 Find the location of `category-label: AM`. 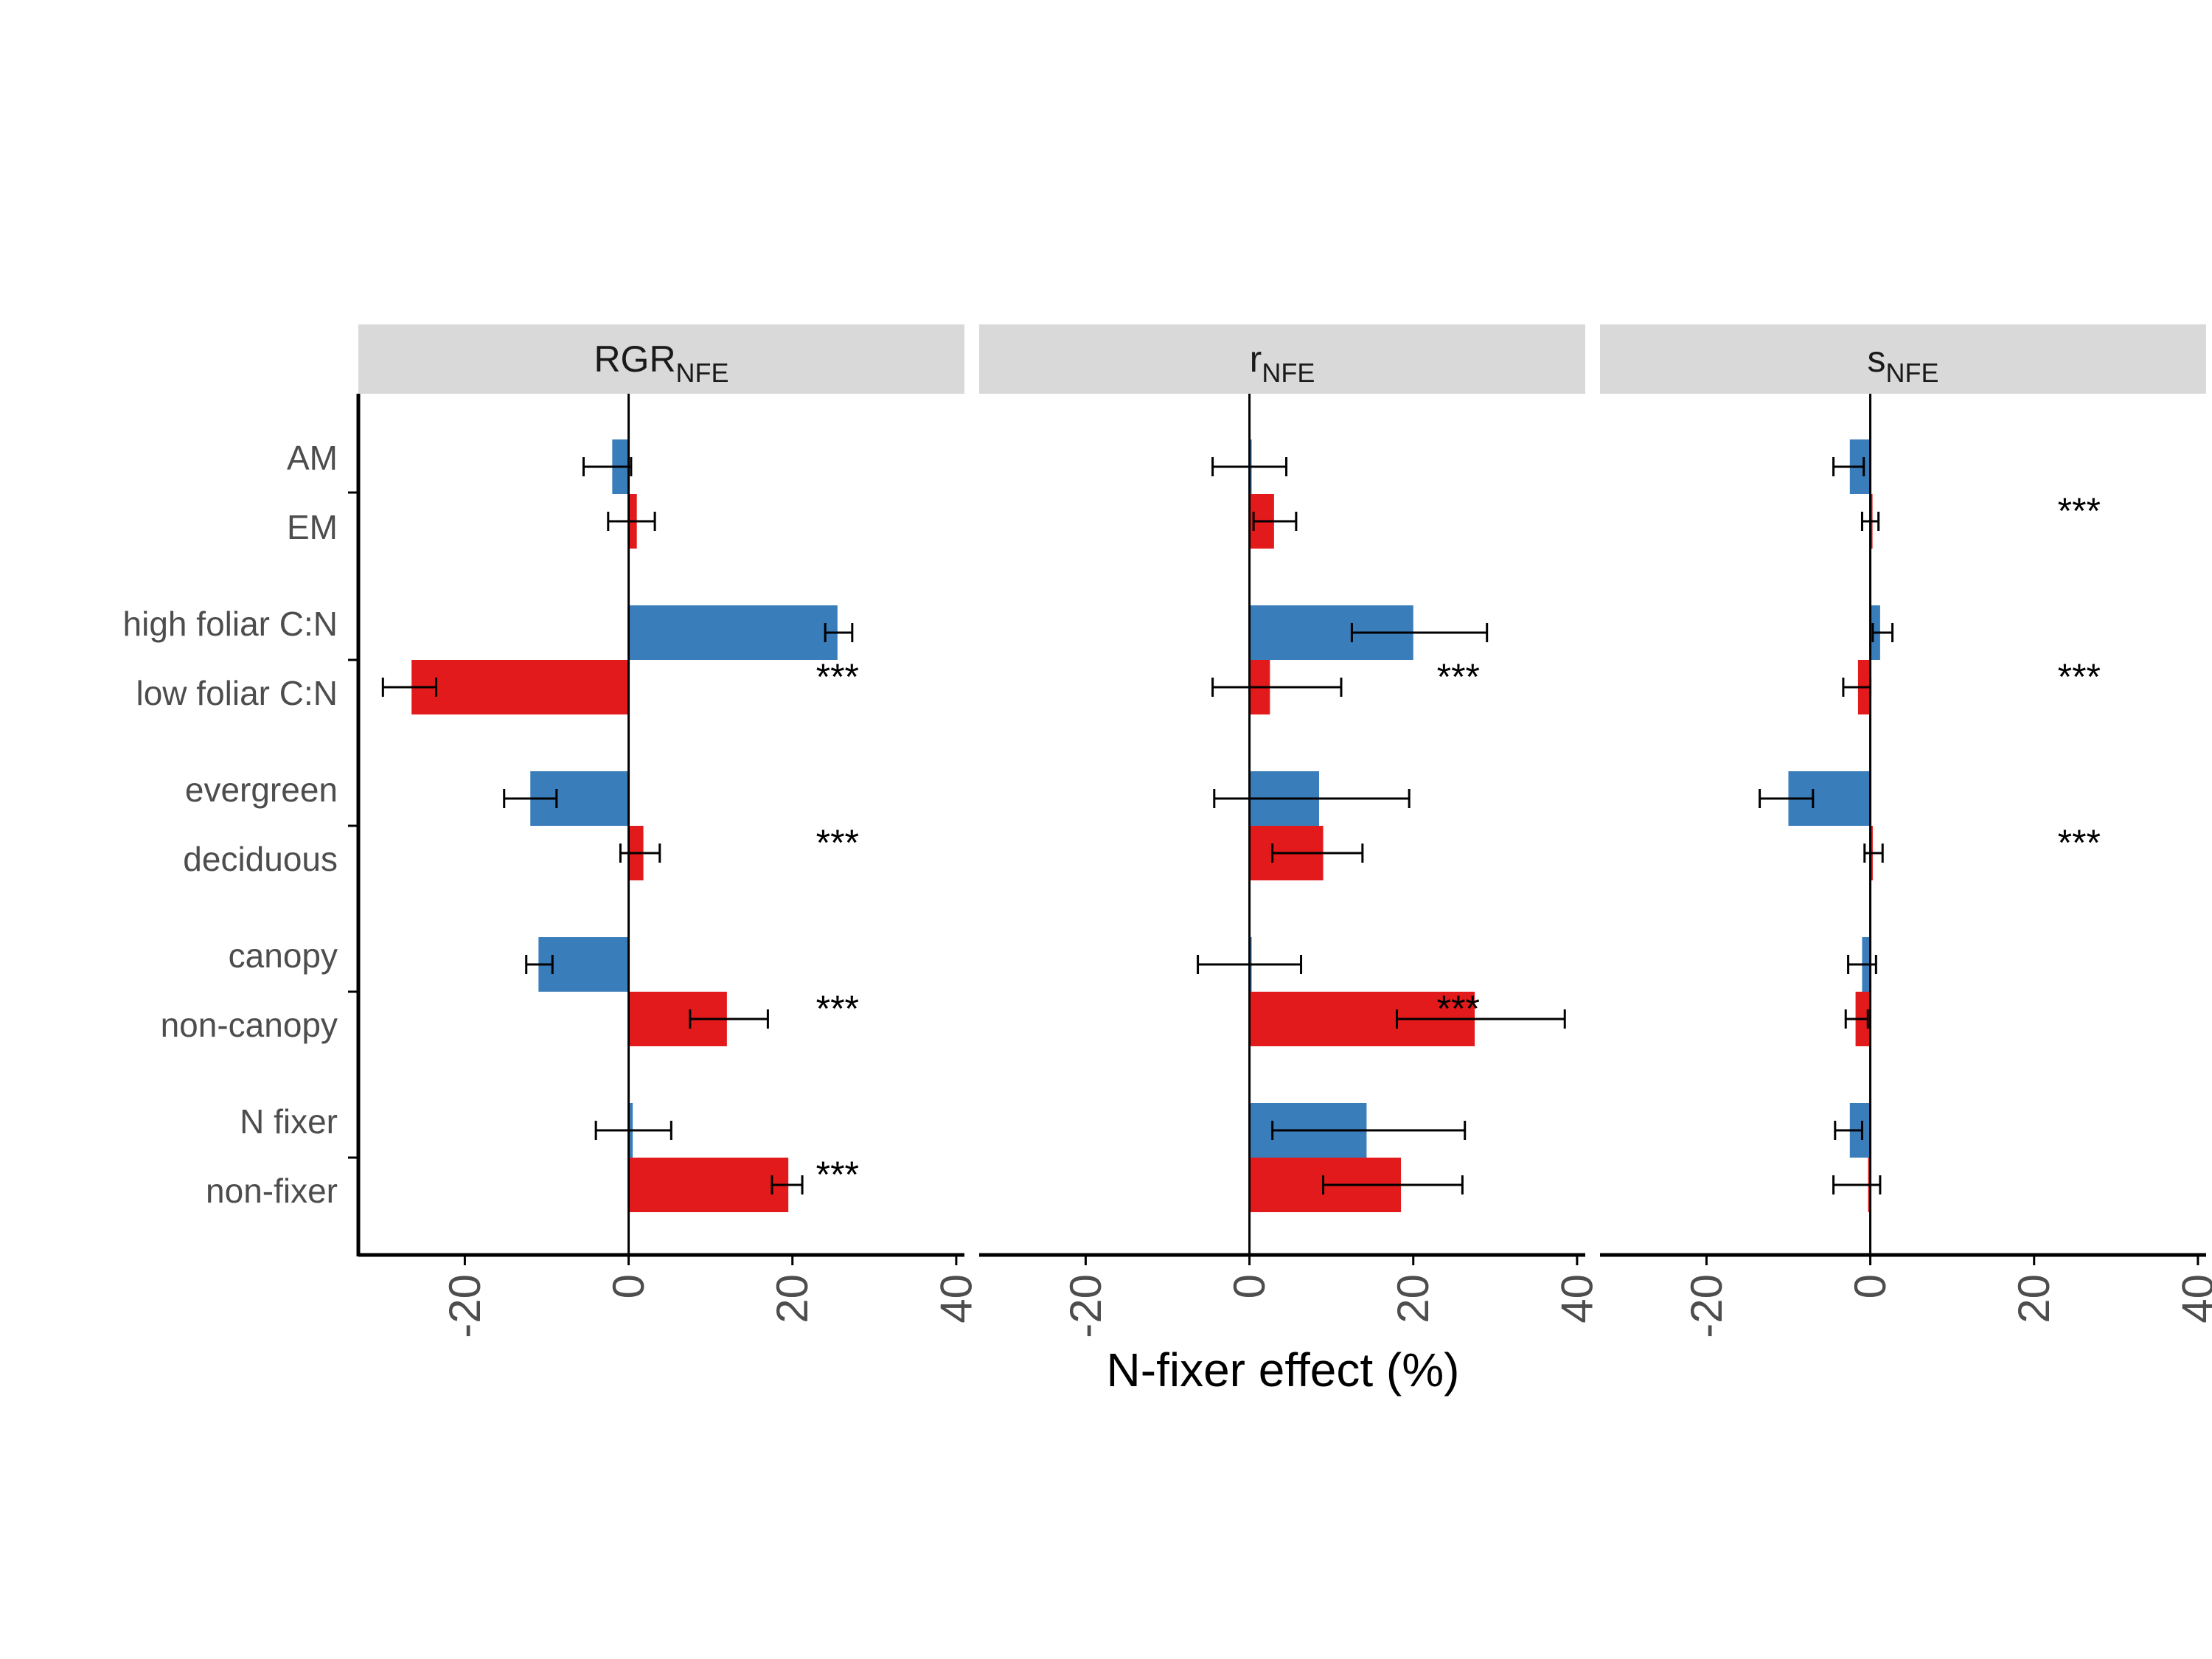

category-label: AM is located at coordinates (312, 458).